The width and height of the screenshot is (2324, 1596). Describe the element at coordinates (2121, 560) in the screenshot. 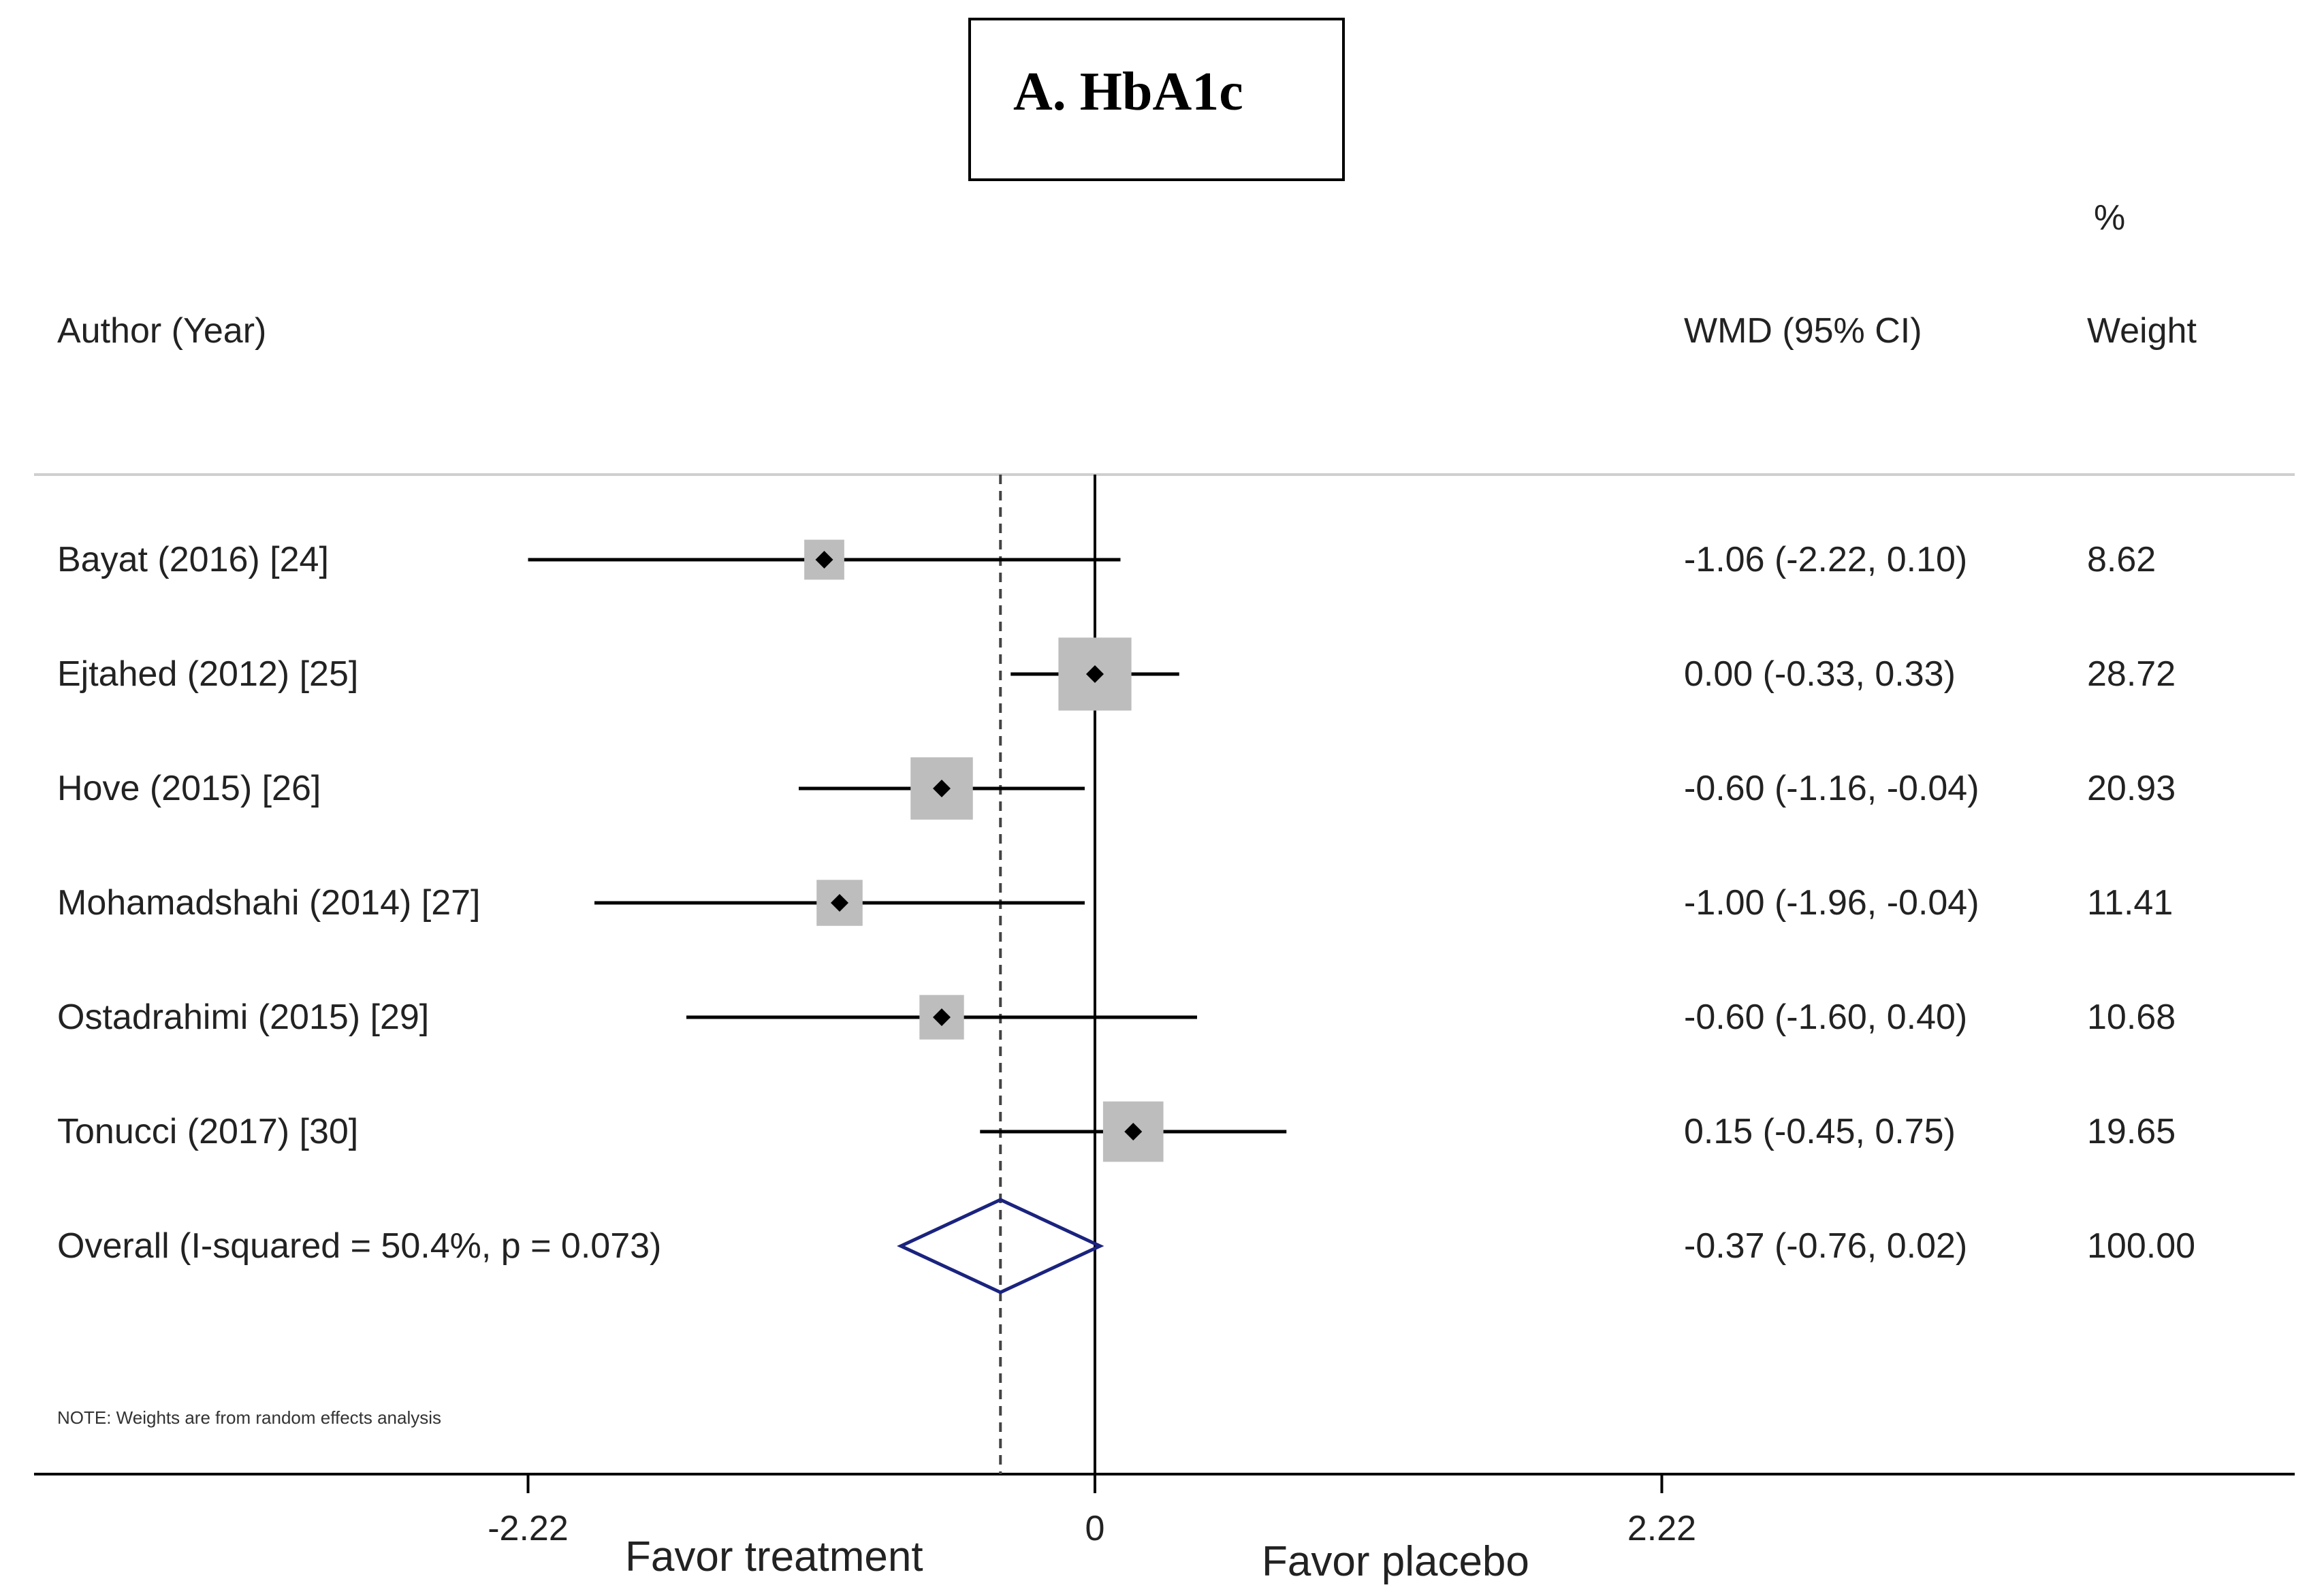

I see `study-weight-text: 8.62` at that location.